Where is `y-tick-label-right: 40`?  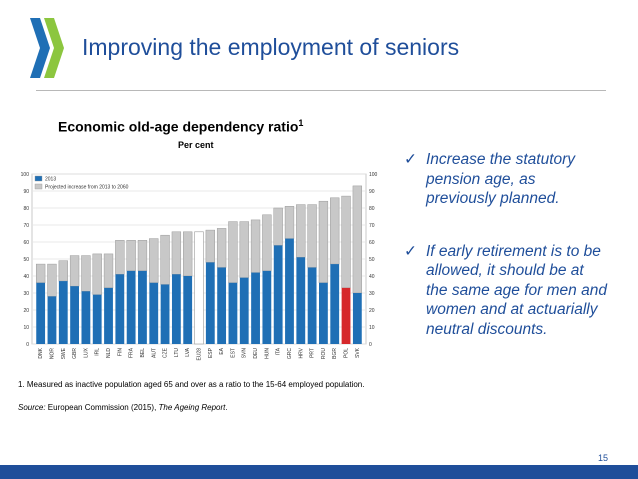
y-tick-label-right: 40 is located at coordinates (372, 277).